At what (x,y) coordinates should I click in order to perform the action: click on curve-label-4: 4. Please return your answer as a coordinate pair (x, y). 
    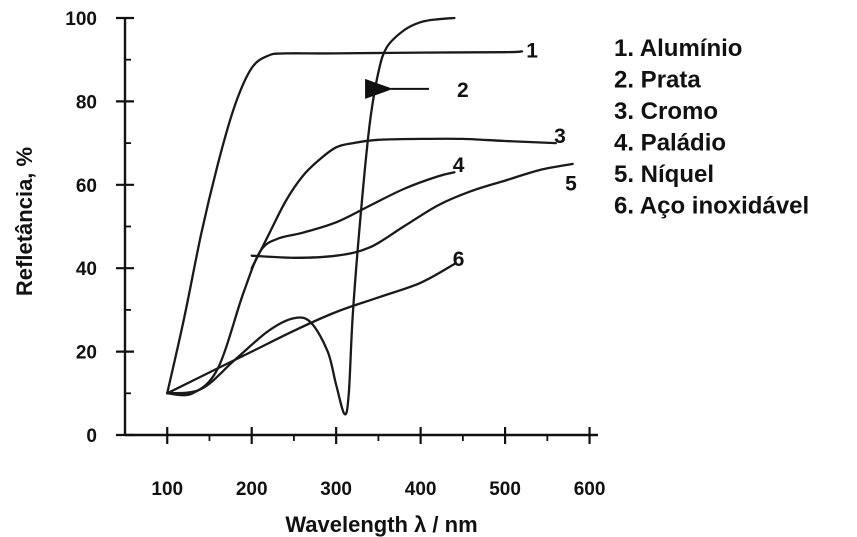
    Looking at the image, I should click on (459, 165).